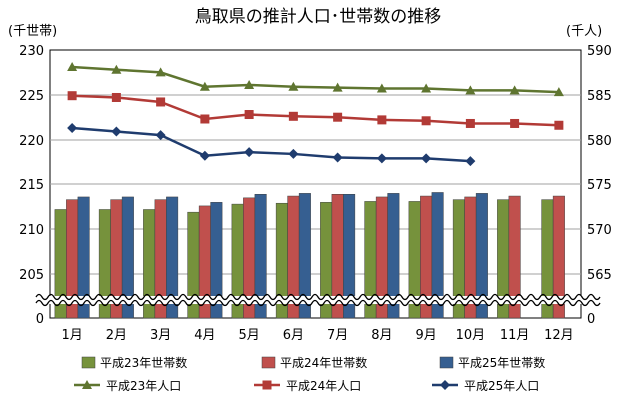 This screenshot has width=630, height=400. What do you see at coordinates (71, 335) in the screenshot?
I see `x-tick-label: 1月` at bounding box center [71, 335].